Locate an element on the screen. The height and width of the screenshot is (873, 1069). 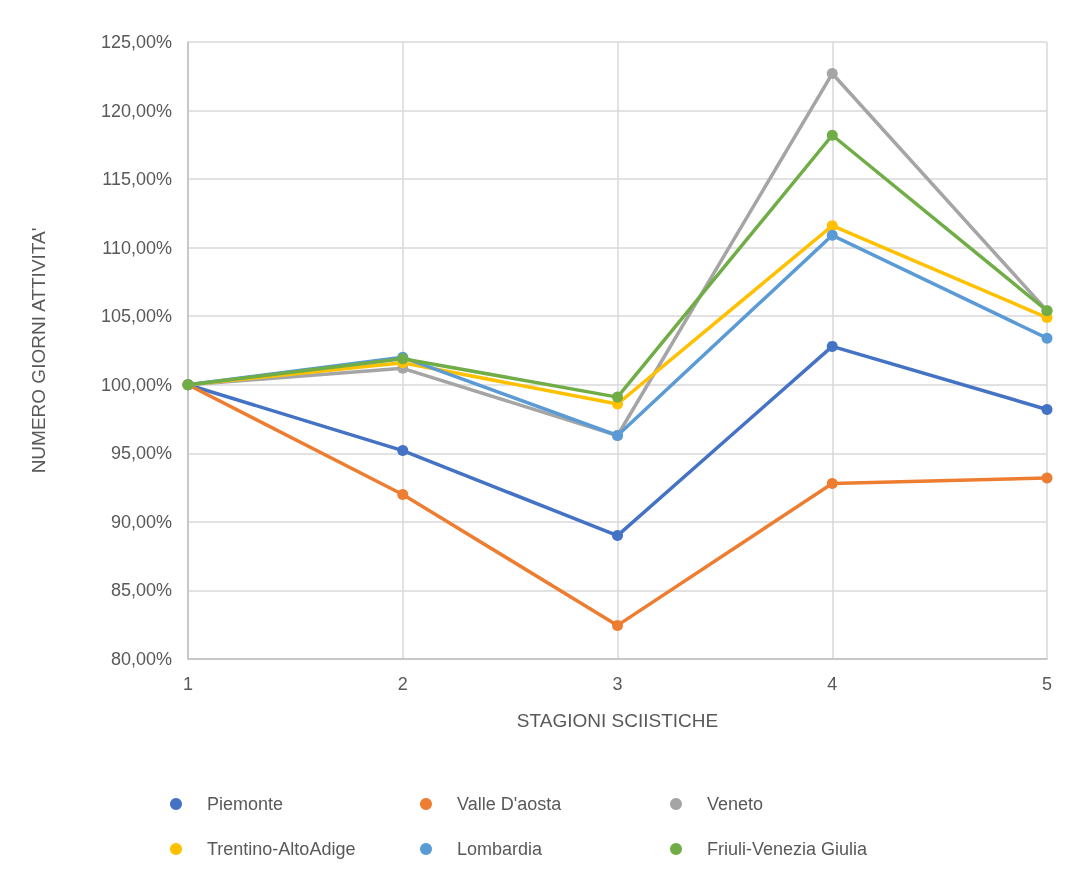
x-tick-label: 2 is located at coordinates (402, 684).